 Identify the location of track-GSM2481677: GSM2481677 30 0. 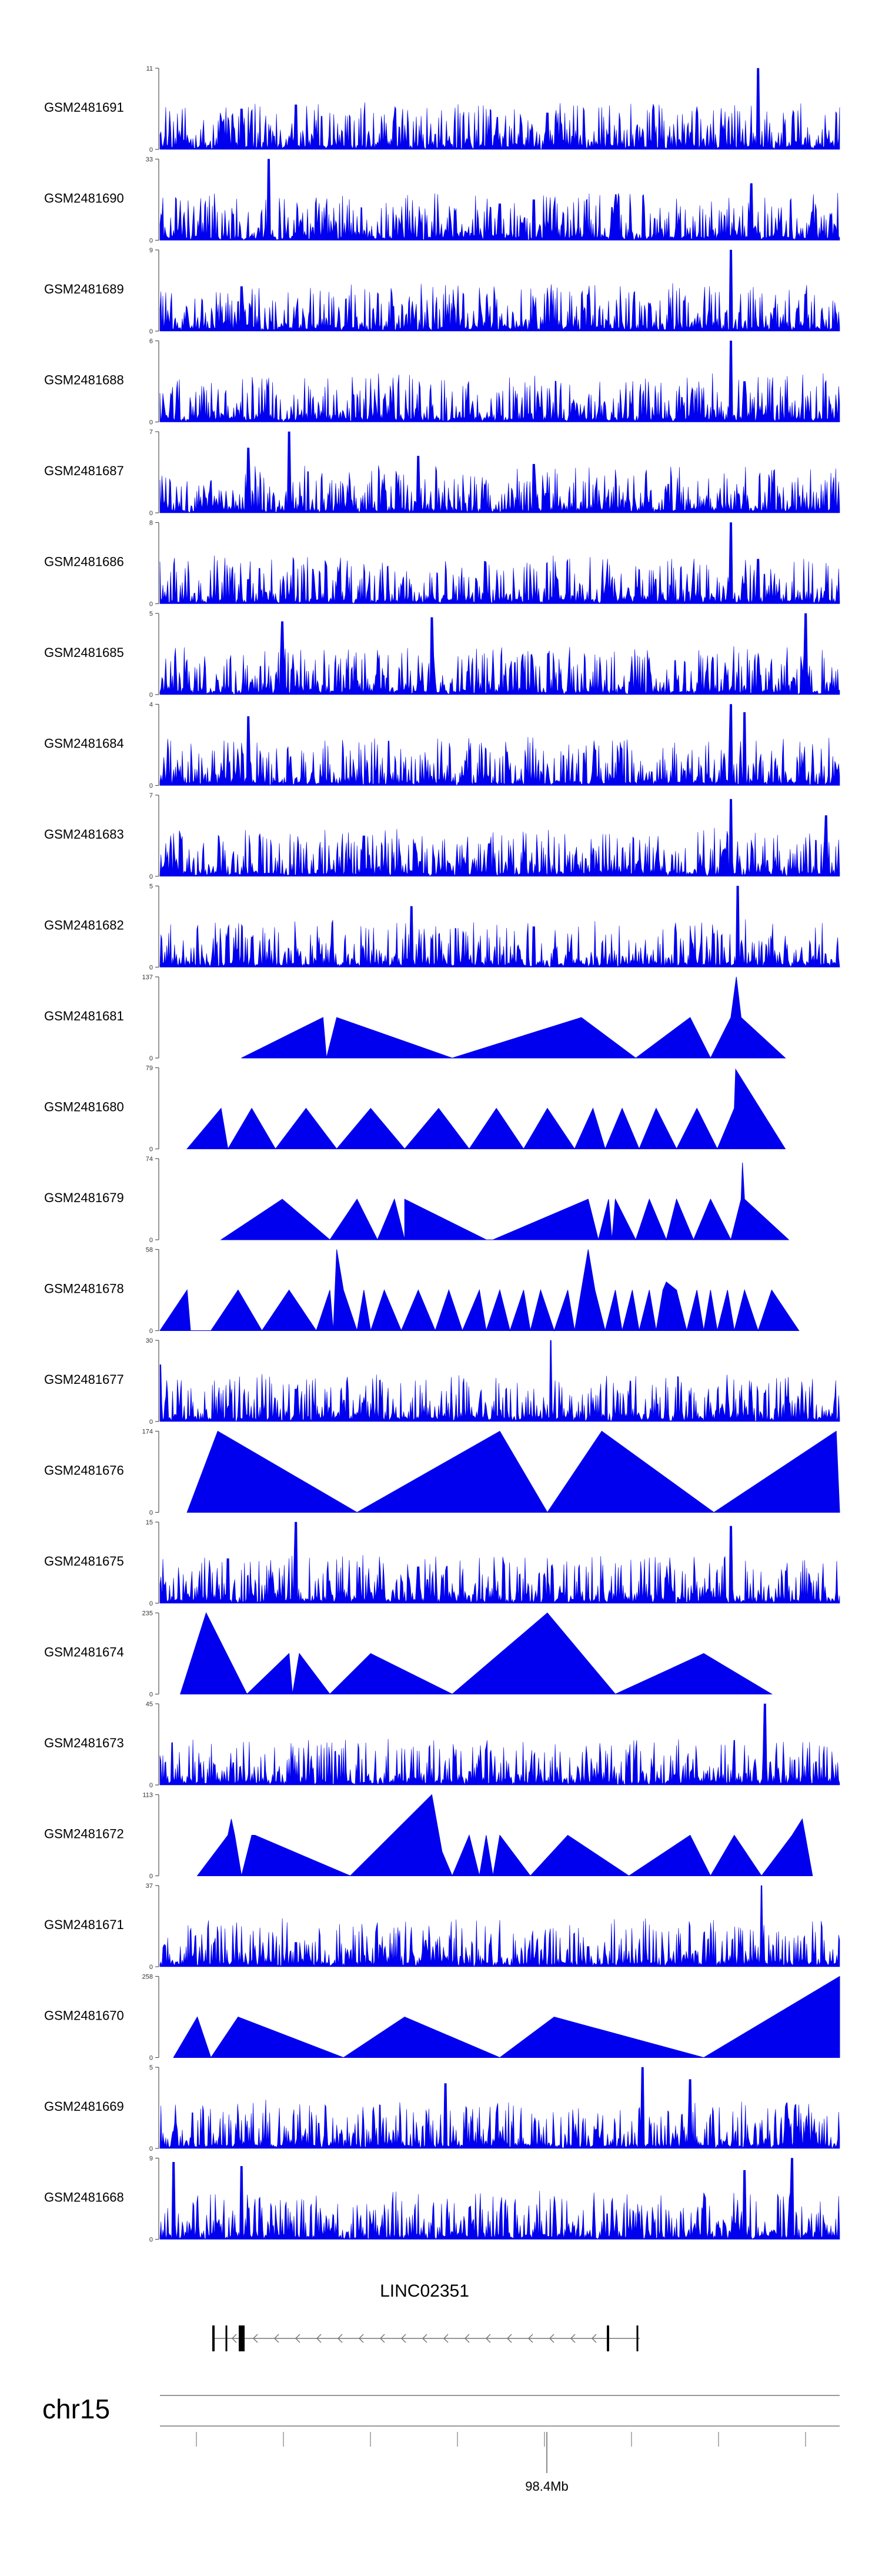
(442, 1381).